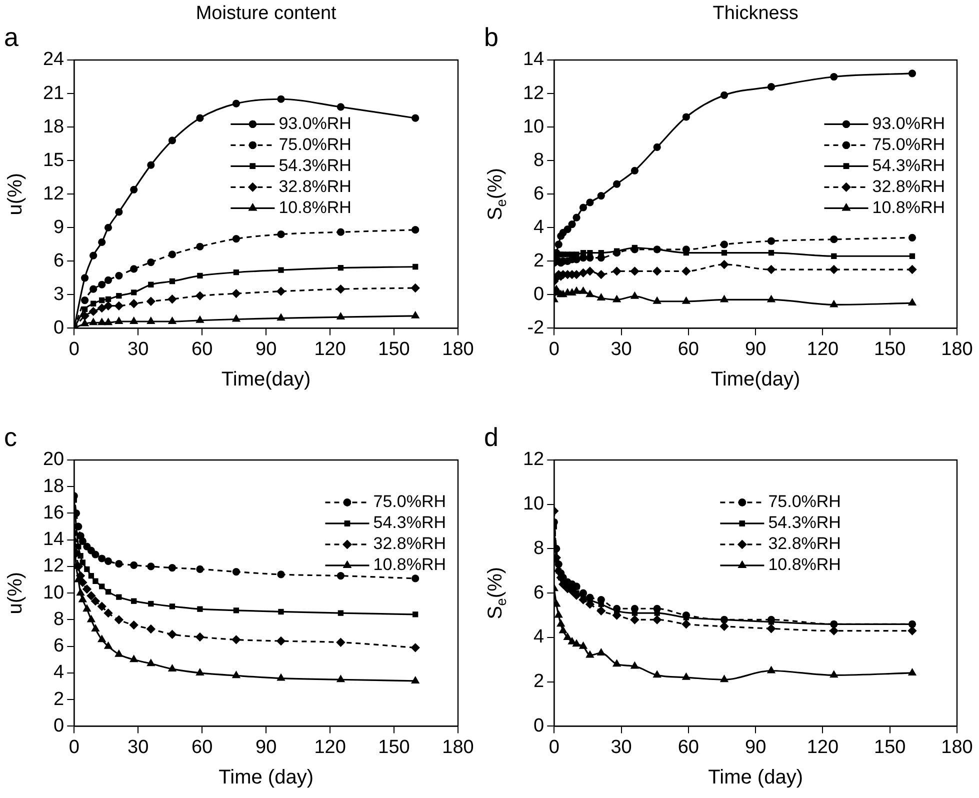  What do you see at coordinates (11, 37) in the screenshot?
I see `text: a` at bounding box center [11, 37].